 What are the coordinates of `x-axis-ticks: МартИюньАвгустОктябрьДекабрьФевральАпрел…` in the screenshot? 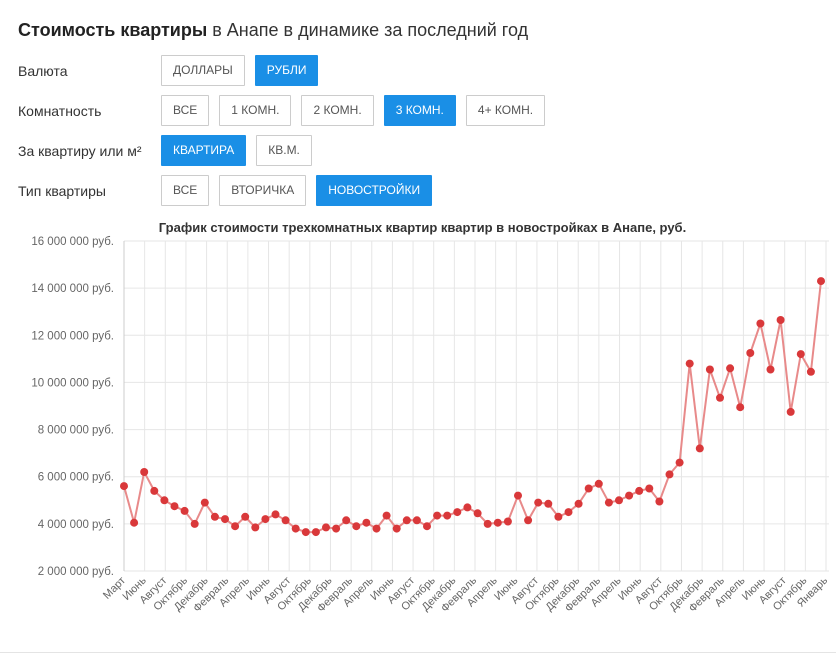 It's located at (465, 594).